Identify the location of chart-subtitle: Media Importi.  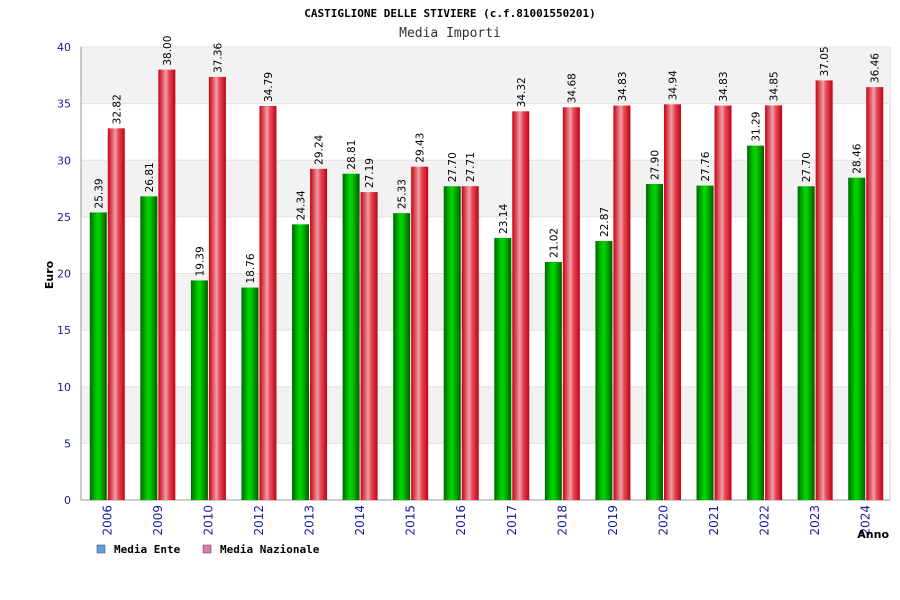
(450, 33).